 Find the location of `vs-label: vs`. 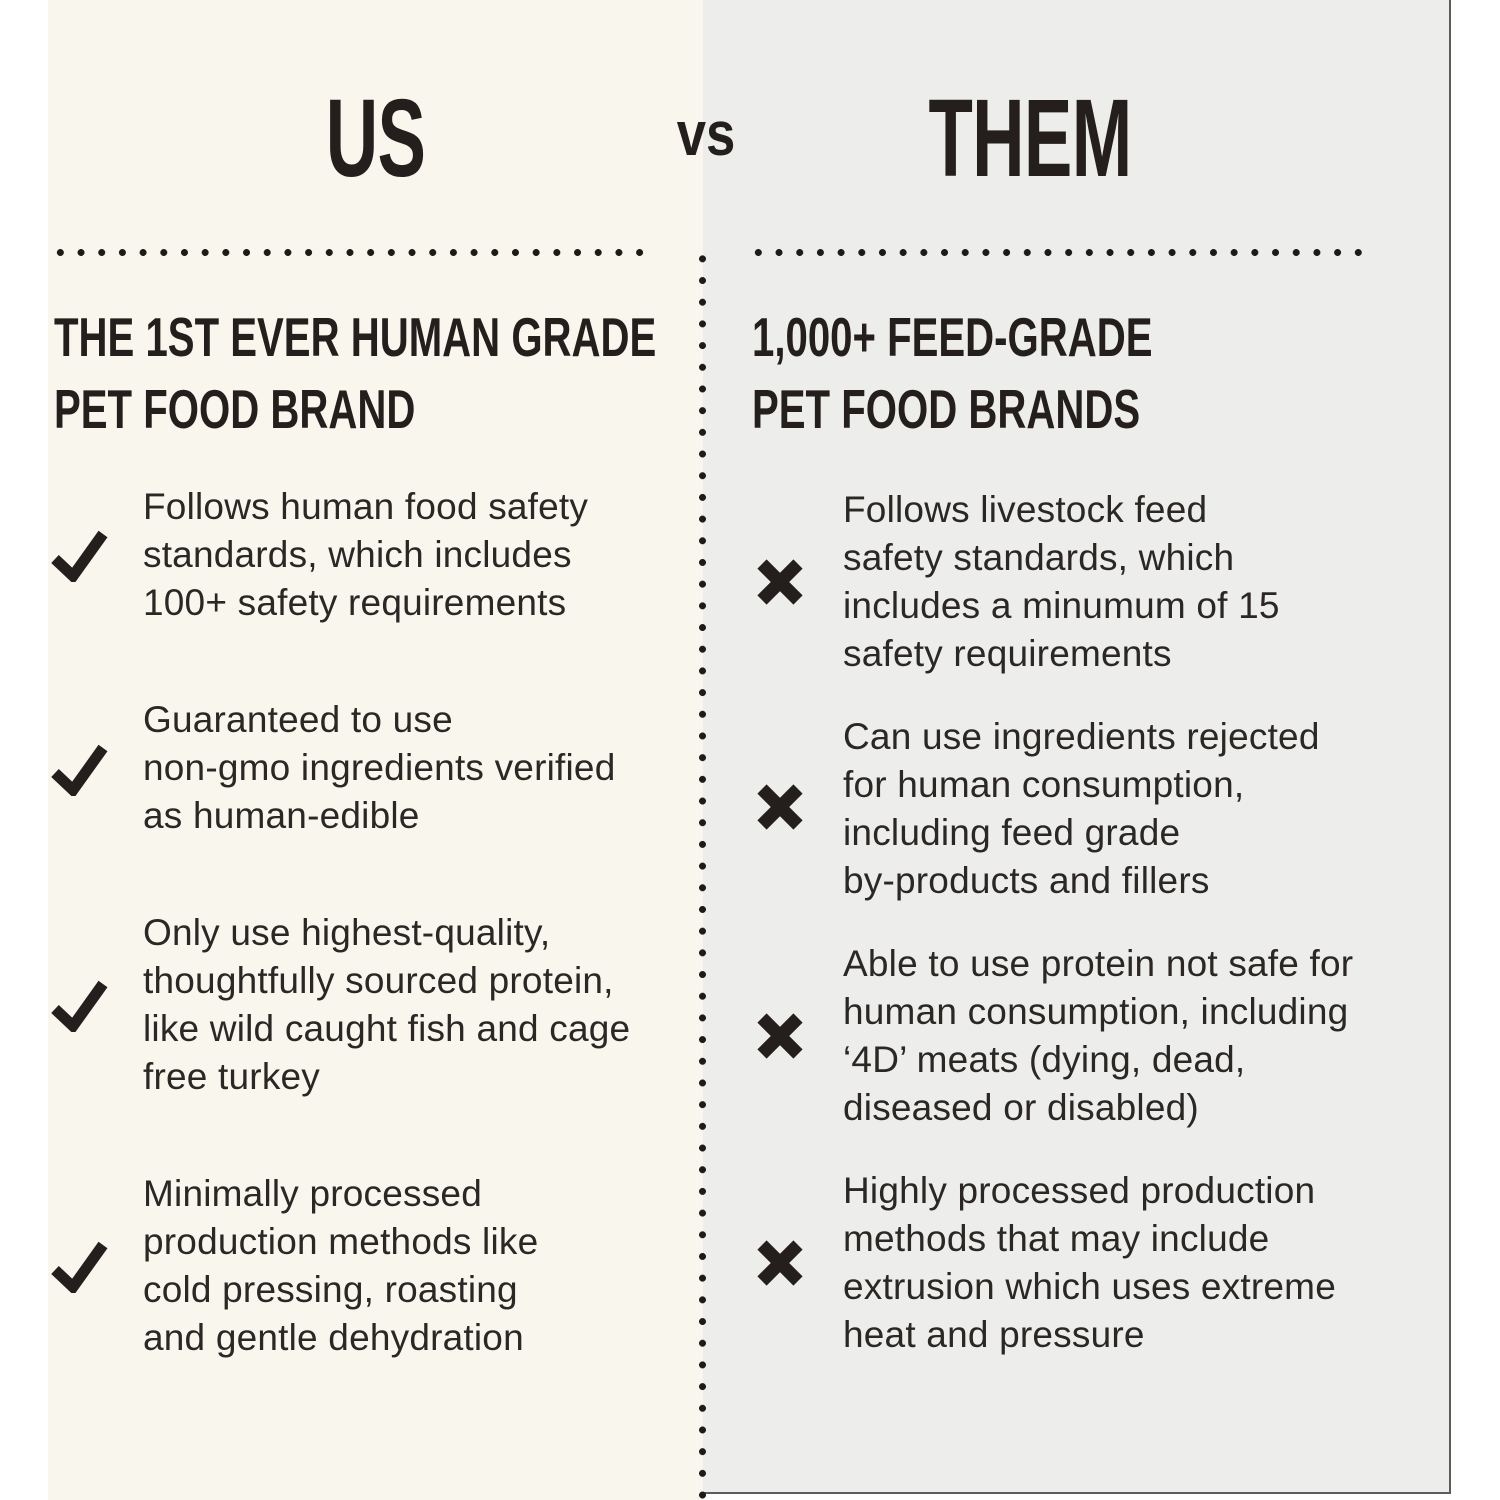

vs-label: vs is located at coordinates (706, 134).